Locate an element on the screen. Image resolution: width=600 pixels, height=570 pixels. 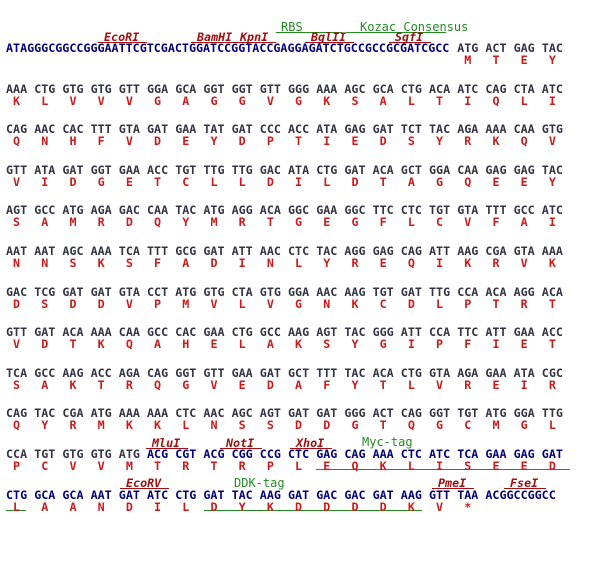
codon: GCC is located at coordinates (45, 372).